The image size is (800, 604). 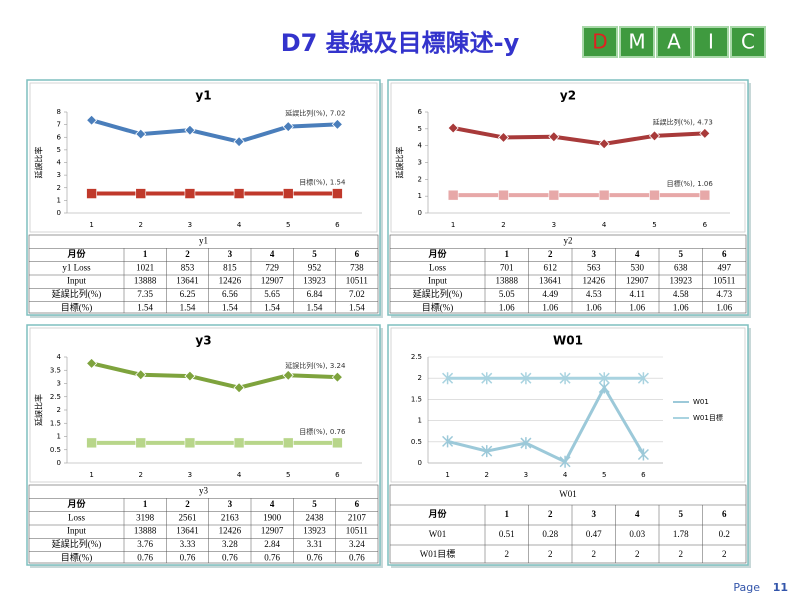 What do you see at coordinates (507, 534) in the screenshot?
I see `table-cell: 0.51` at bounding box center [507, 534].